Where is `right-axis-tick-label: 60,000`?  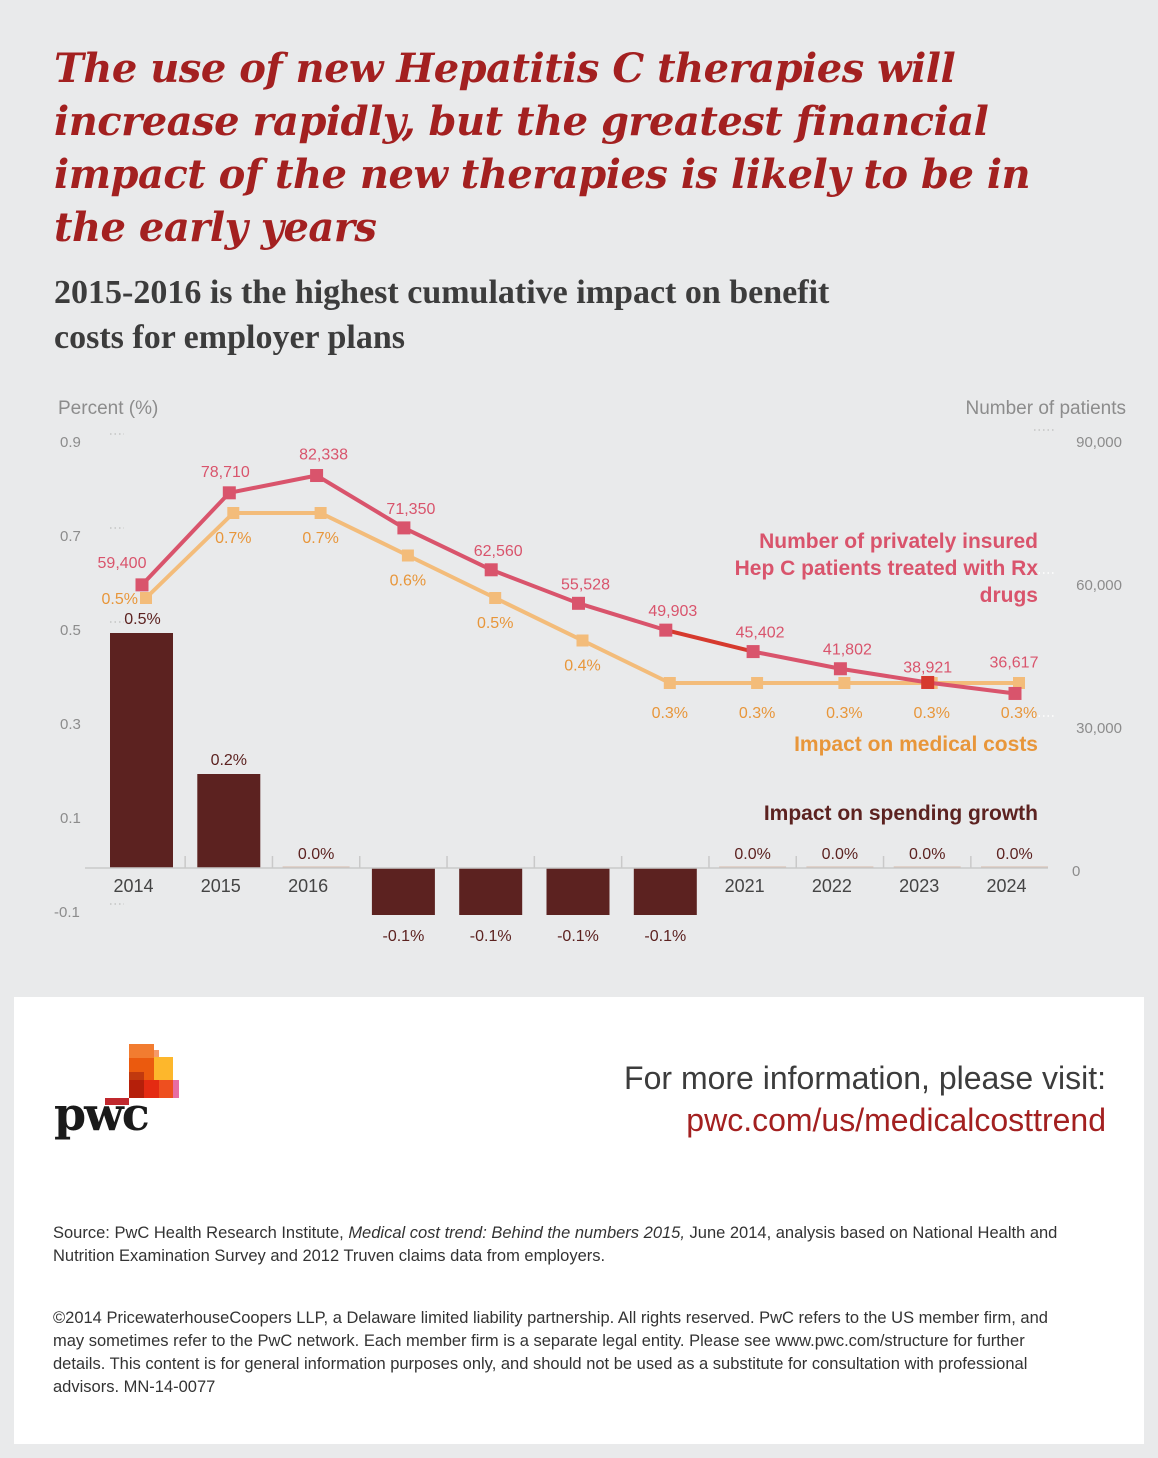
right-axis-tick-label: 60,000 is located at coordinates (1099, 585).